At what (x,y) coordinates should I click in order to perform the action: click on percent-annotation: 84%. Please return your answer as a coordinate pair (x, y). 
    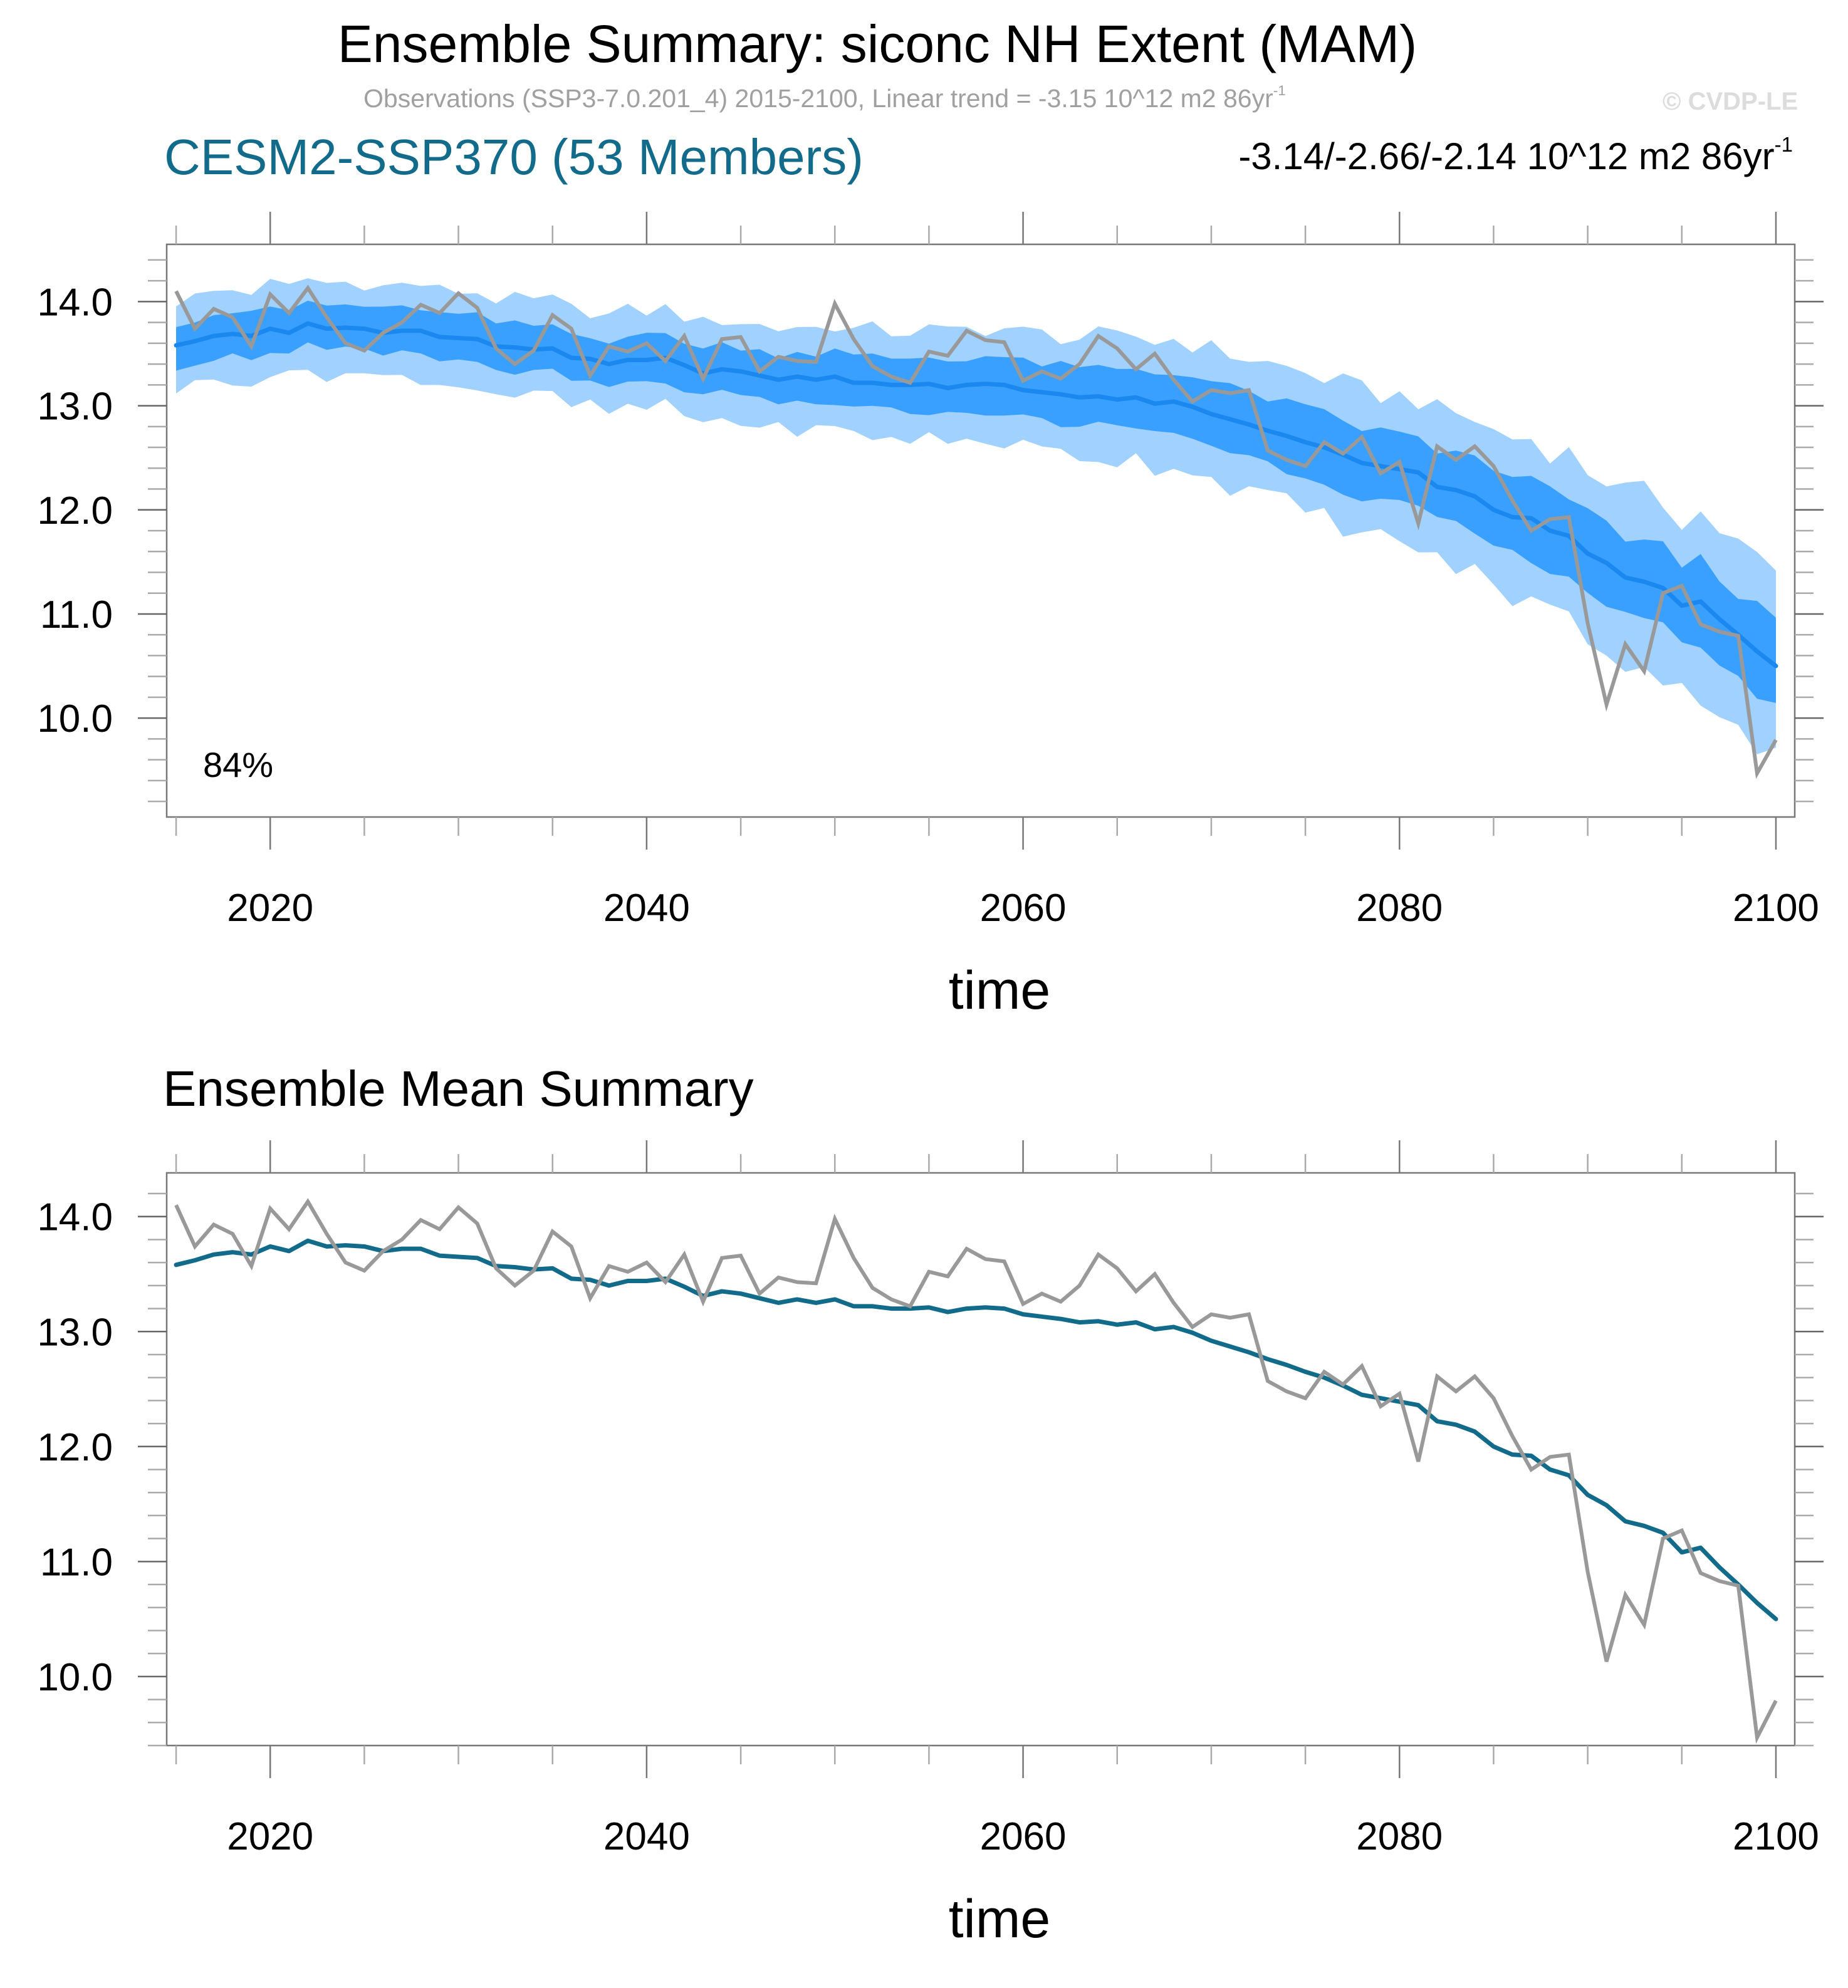
    Looking at the image, I should click on (238, 765).